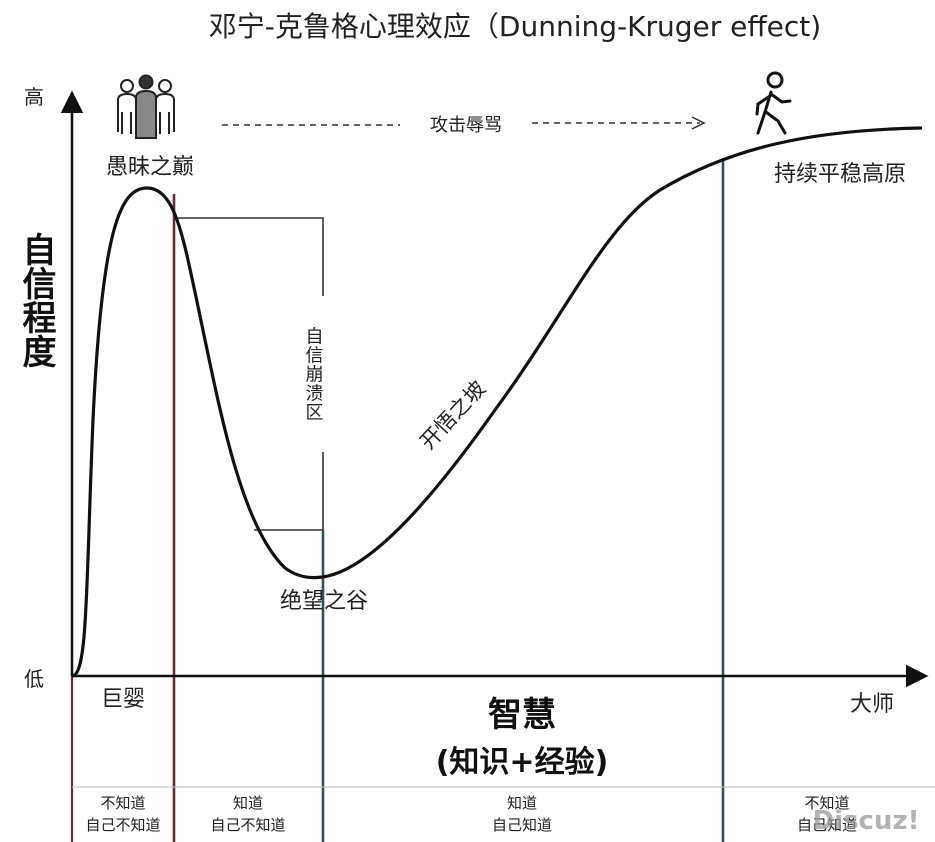  What do you see at coordinates (247, 825) in the screenshot?
I see `stage-2-line-2: 自己不知道` at bounding box center [247, 825].